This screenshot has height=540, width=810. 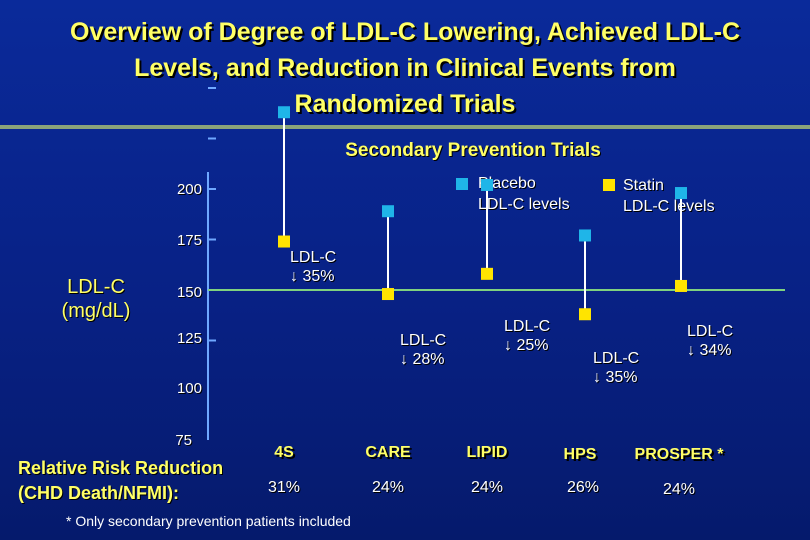 What do you see at coordinates (405, 127) in the screenshot?
I see `title-divider` at bounding box center [405, 127].